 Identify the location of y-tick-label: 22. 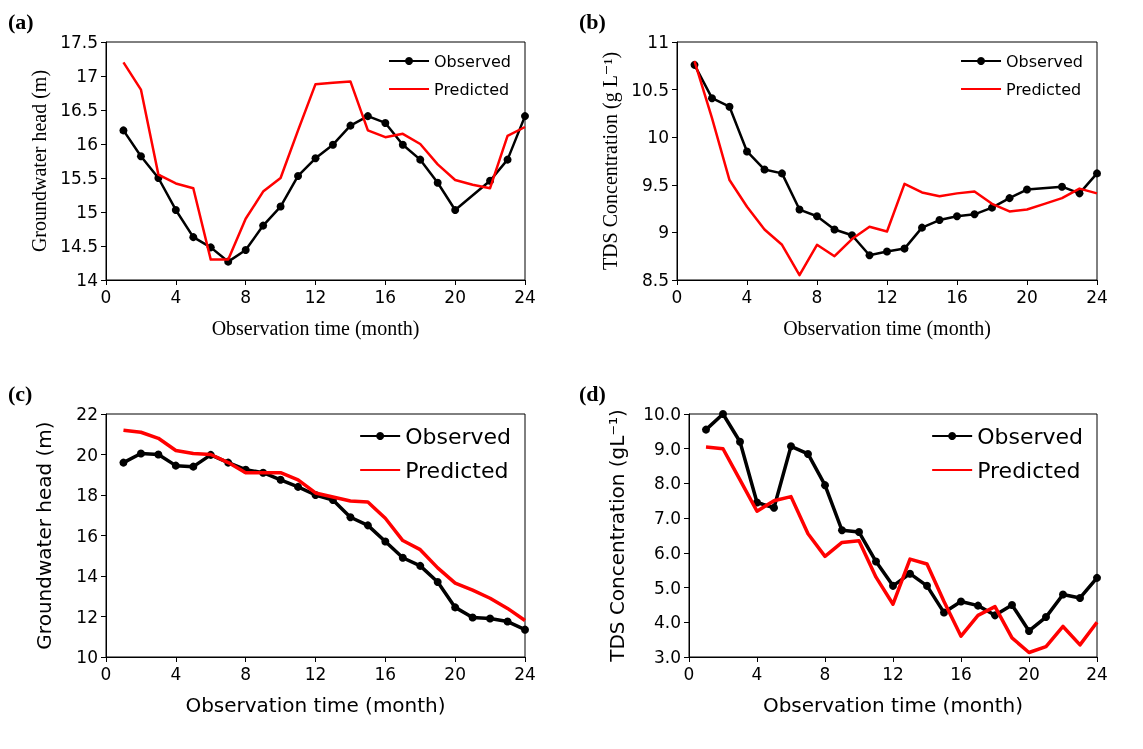
(87, 414).